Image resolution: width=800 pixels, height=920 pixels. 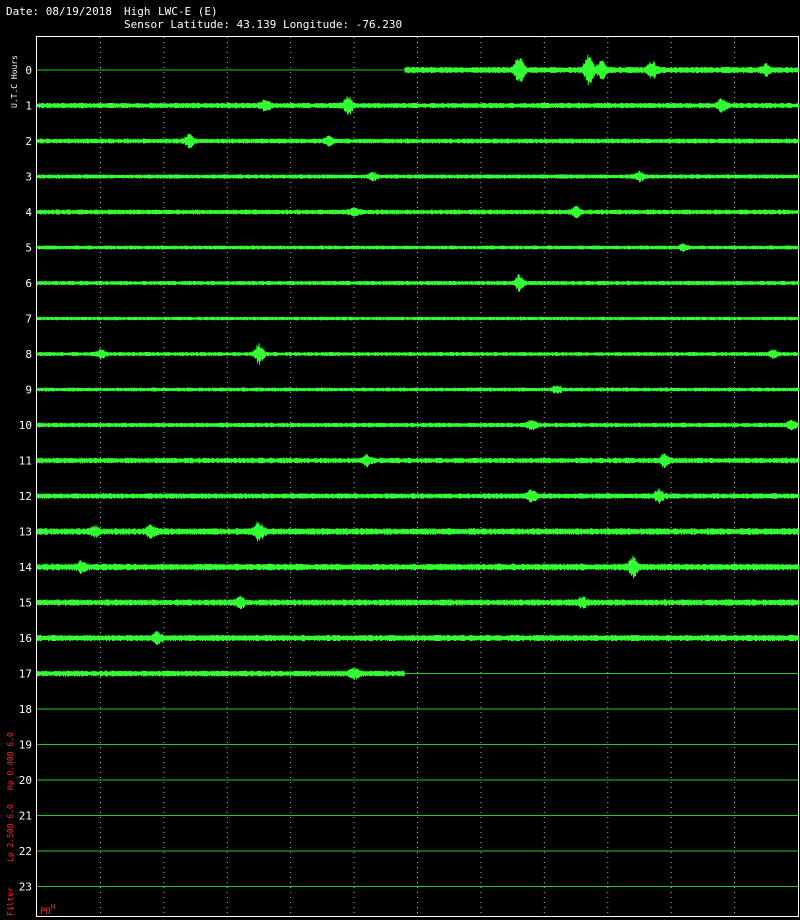 What do you see at coordinates (25, 816) in the screenshot?
I see `hour-label-21: 21` at bounding box center [25, 816].